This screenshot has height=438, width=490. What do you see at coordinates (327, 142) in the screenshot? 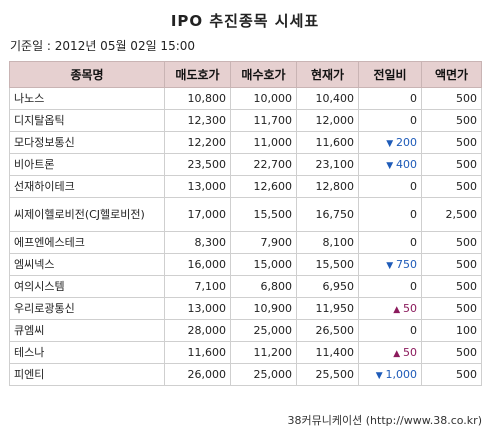
I see `cell-price: 11,600` at bounding box center [327, 142].